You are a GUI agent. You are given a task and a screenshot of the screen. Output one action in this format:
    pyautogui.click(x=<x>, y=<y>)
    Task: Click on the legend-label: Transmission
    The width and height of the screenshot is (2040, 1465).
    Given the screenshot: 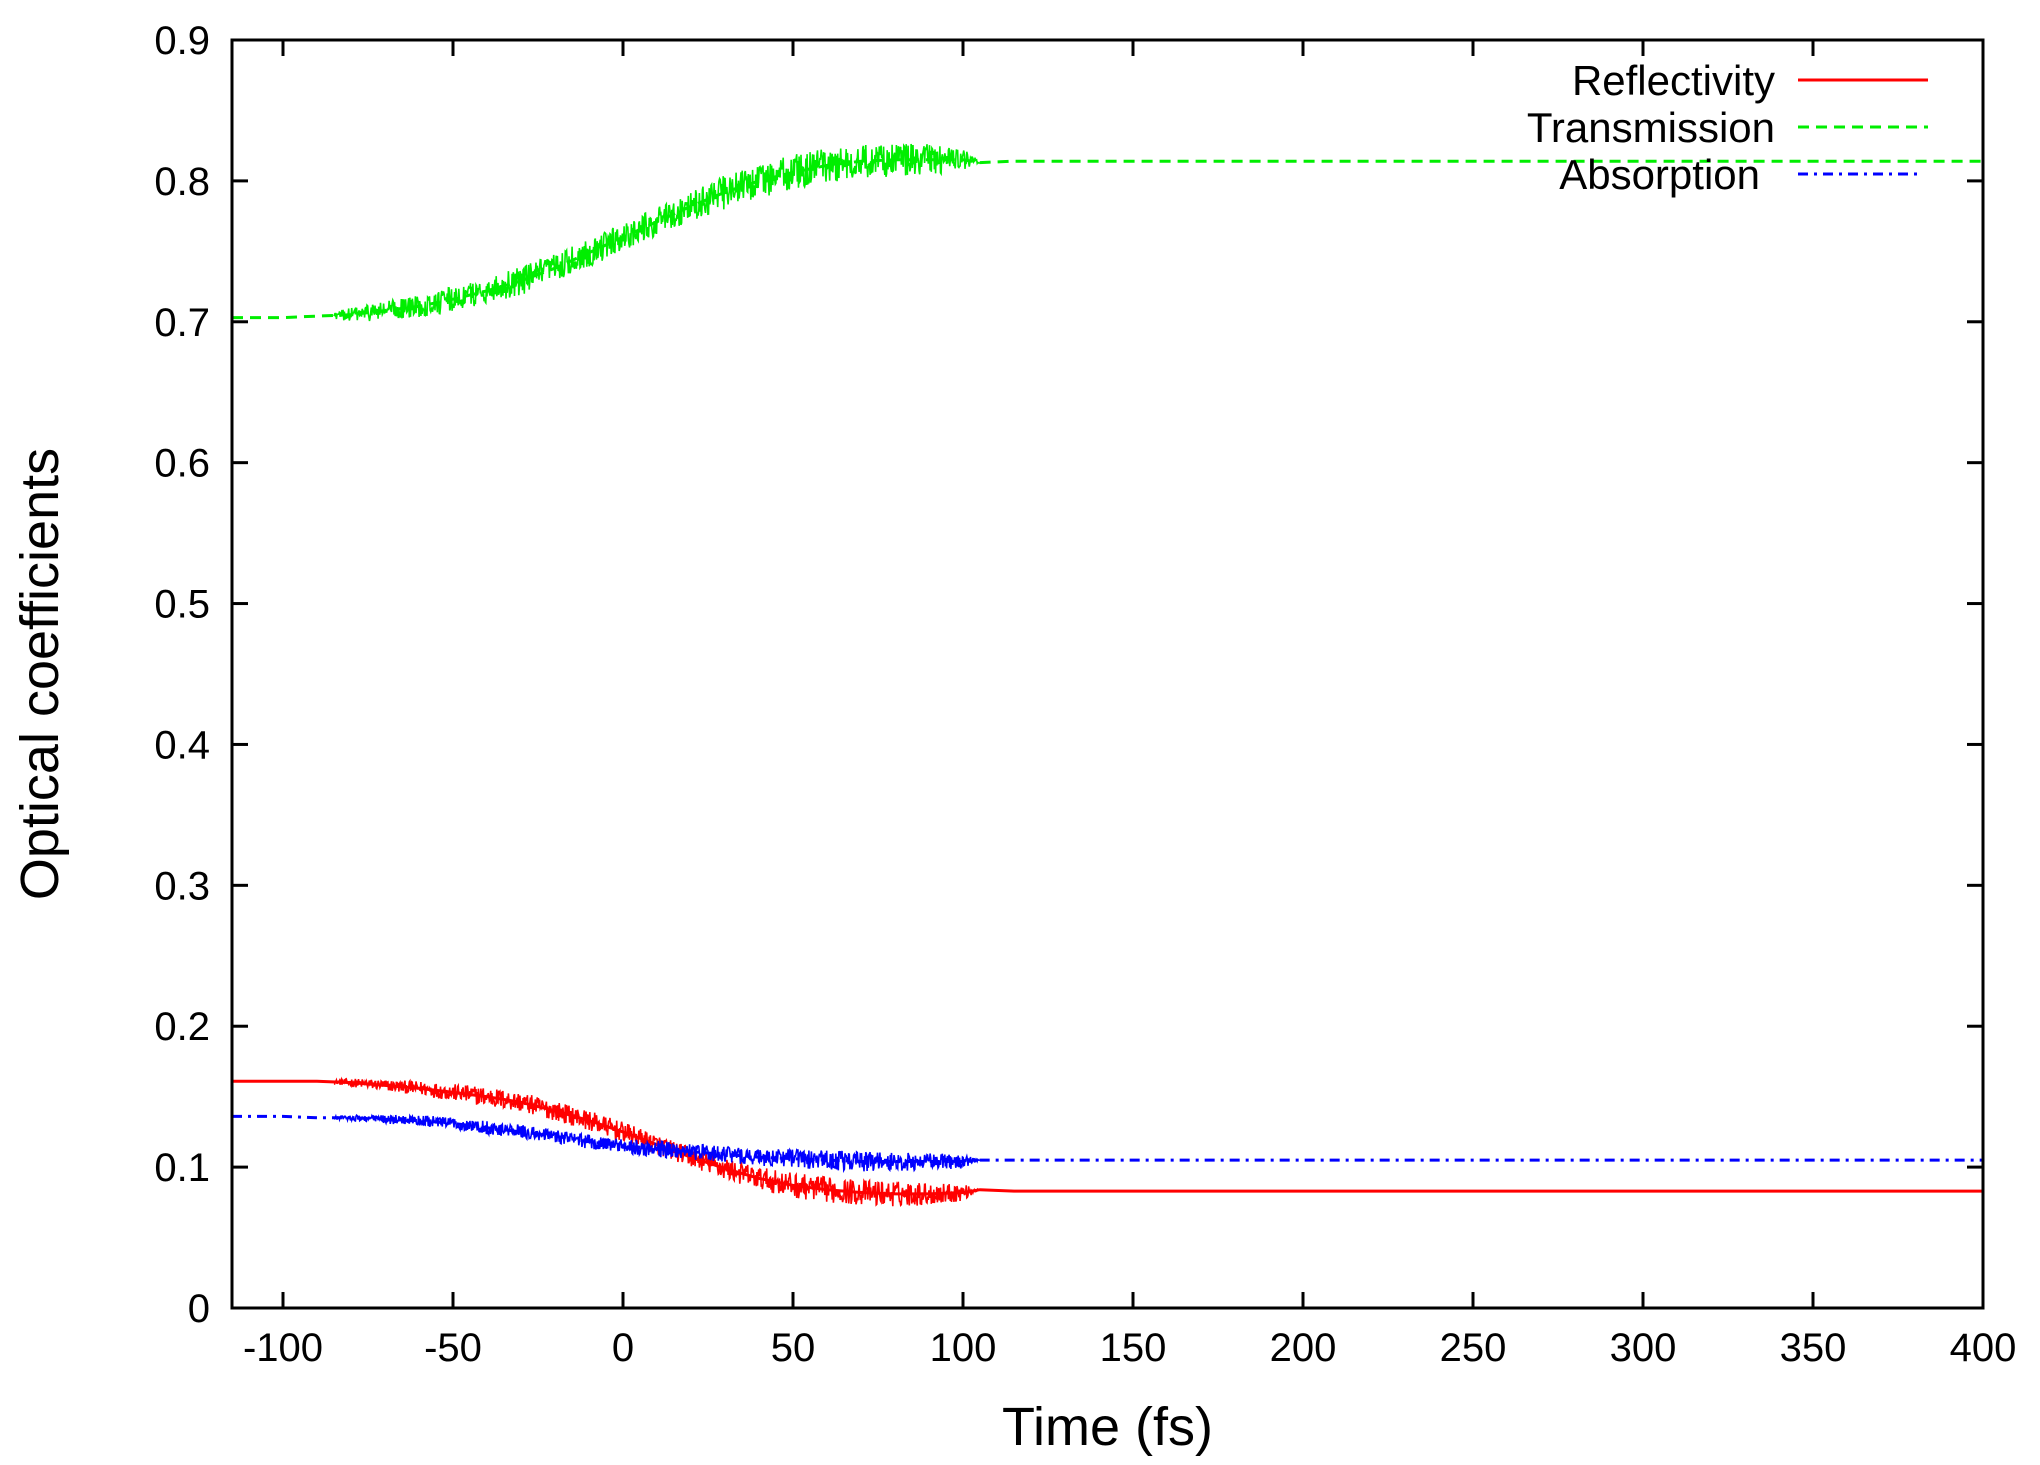 What is the action you would take?
    pyautogui.click(x=1651, y=127)
    